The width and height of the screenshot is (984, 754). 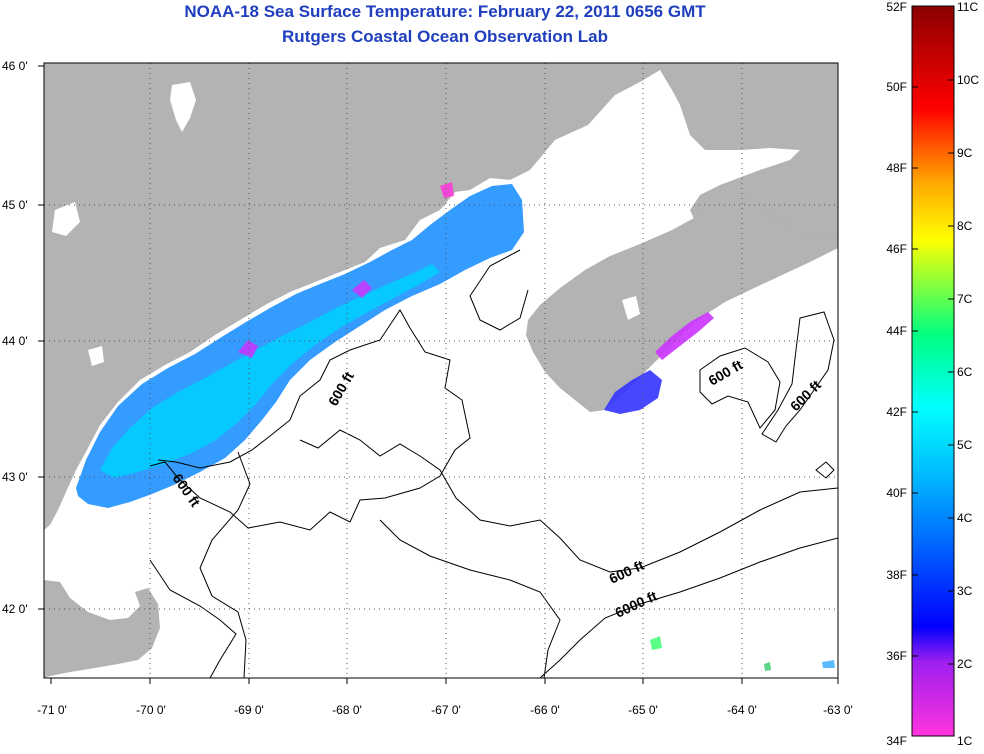 What do you see at coordinates (965, 226) in the screenshot?
I see `colorbar-label-c: 8C` at bounding box center [965, 226].